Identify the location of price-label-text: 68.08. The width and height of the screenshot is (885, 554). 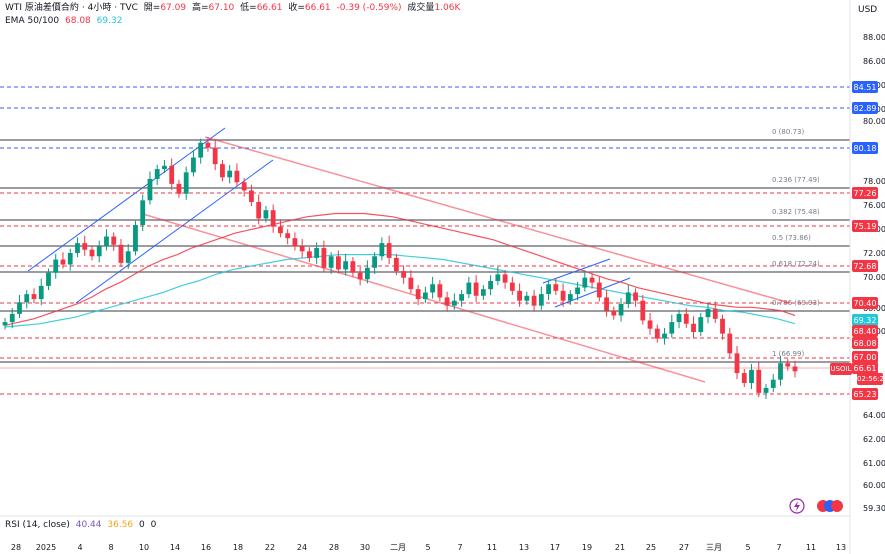
(865, 343).